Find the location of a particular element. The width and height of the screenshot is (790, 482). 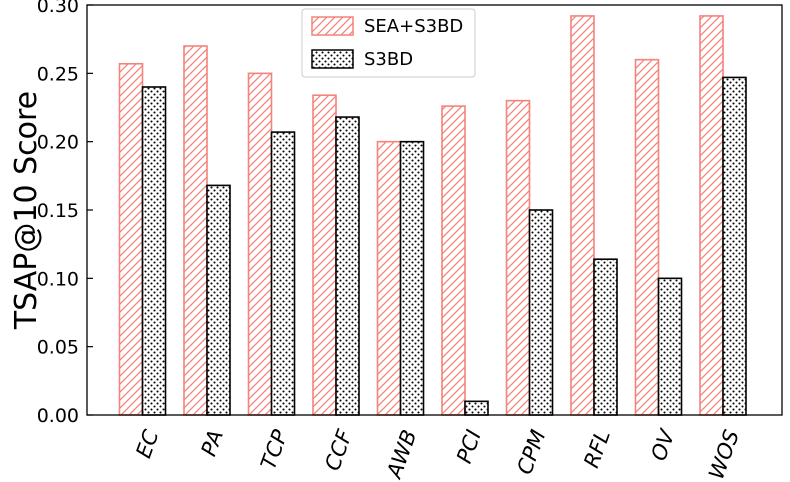

x-tick-label-ccf: CCF is located at coordinates (338, 450).